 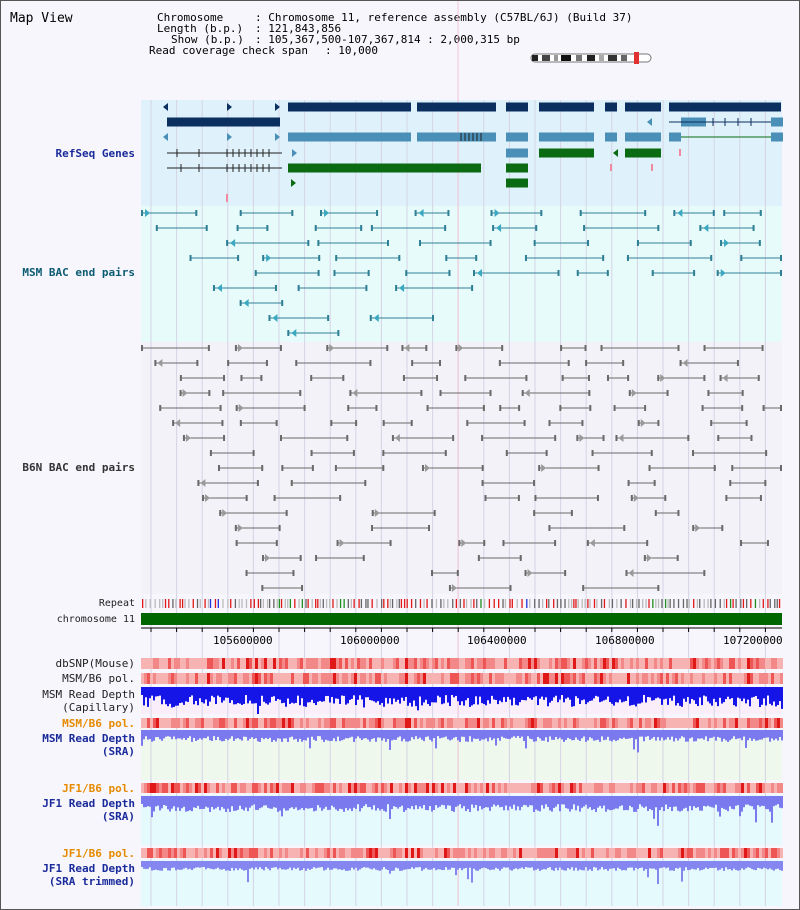 I want to click on track-label-refseq: RefSeq Genes, so click(x=95, y=153).